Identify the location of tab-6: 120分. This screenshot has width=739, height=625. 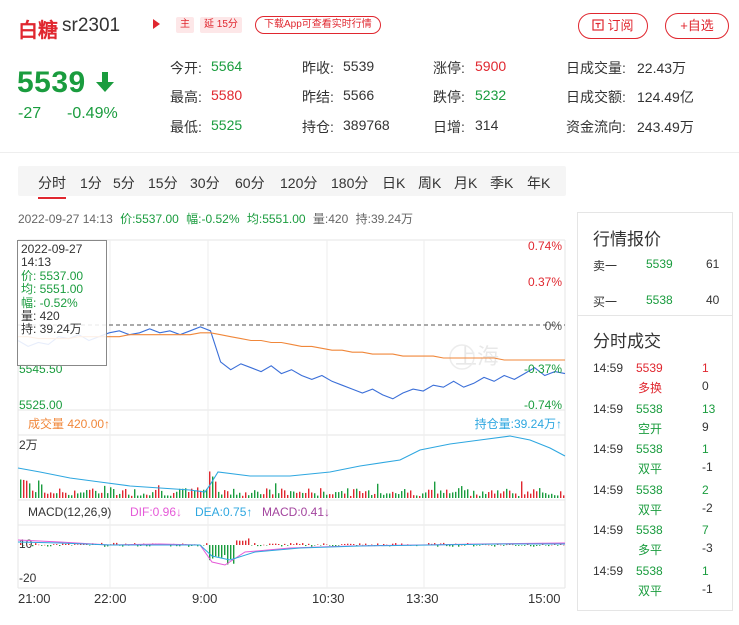
(299, 183).